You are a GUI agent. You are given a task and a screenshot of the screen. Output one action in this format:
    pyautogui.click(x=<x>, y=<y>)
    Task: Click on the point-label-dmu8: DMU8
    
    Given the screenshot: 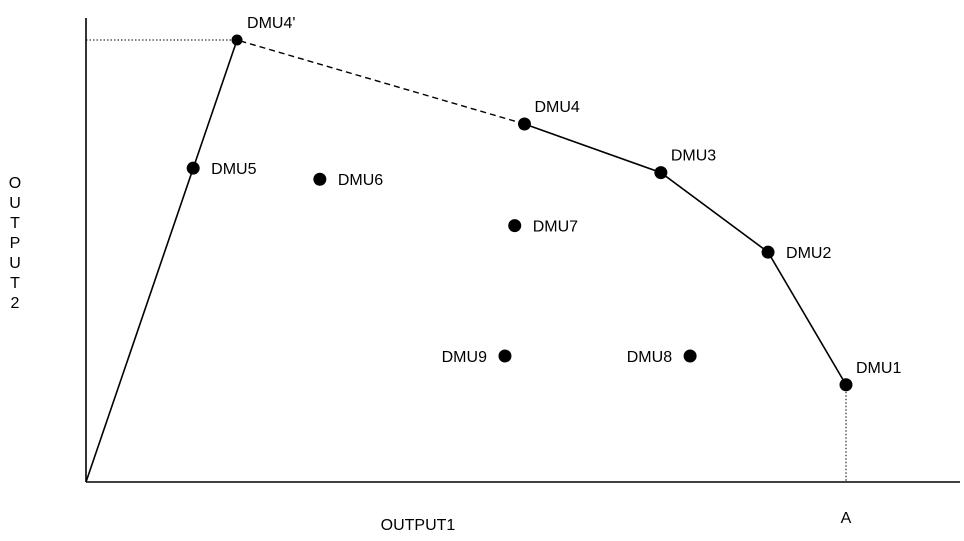 What is the action you would take?
    pyautogui.click(x=649, y=357)
    